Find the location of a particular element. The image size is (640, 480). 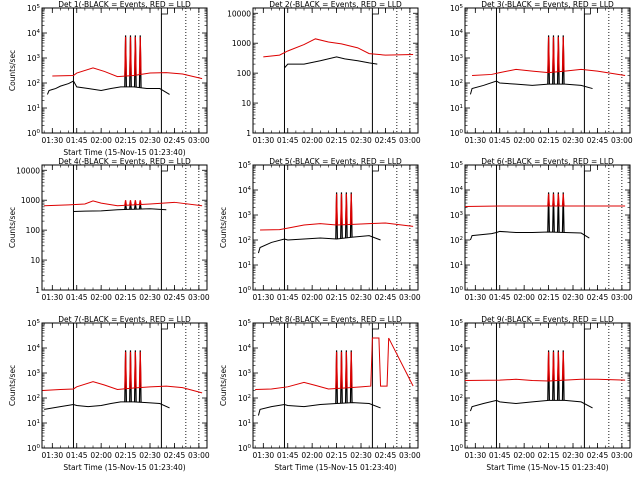

y-tick-label: 10000 is located at coordinates (239, 13).